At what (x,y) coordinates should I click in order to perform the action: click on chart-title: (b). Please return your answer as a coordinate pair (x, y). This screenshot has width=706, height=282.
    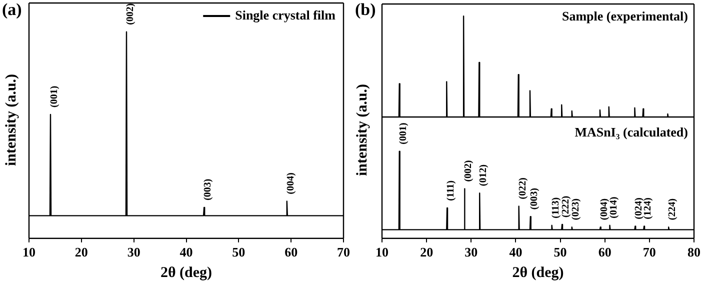
    Looking at the image, I should click on (365, 10).